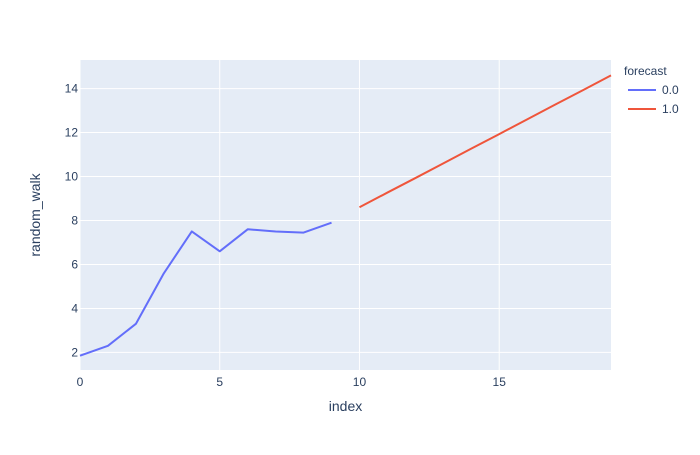 Image resolution: width=700 pixels, height=455 pixels. What do you see at coordinates (670, 109) in the screenshot?
I see `legend-label-1: 1.0` at bounding box center [670, 109].